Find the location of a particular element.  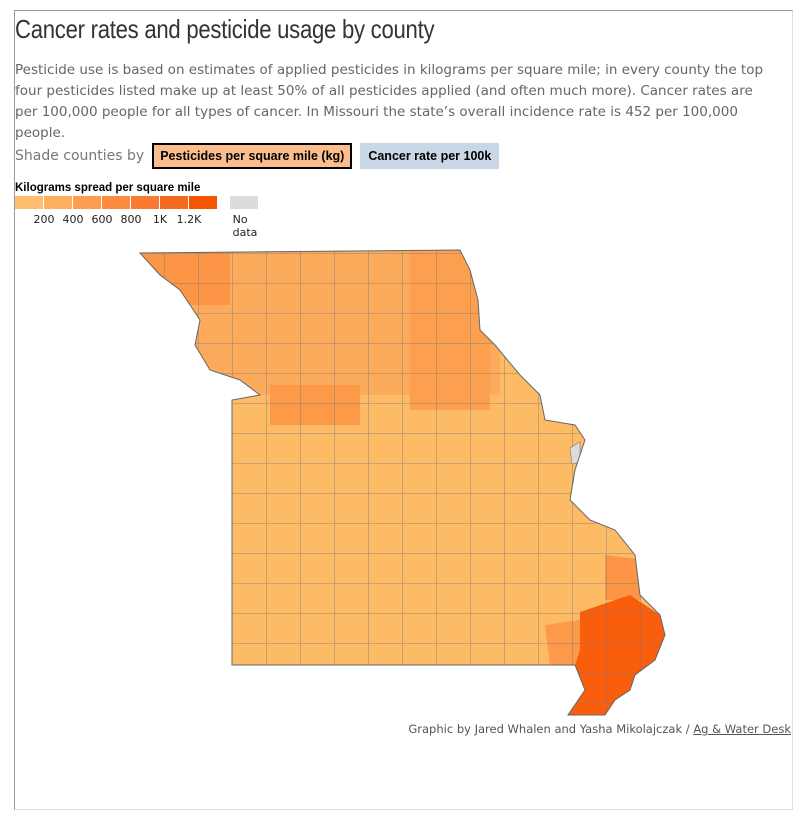

legend-label: No data is located at coordinates (245, 226).